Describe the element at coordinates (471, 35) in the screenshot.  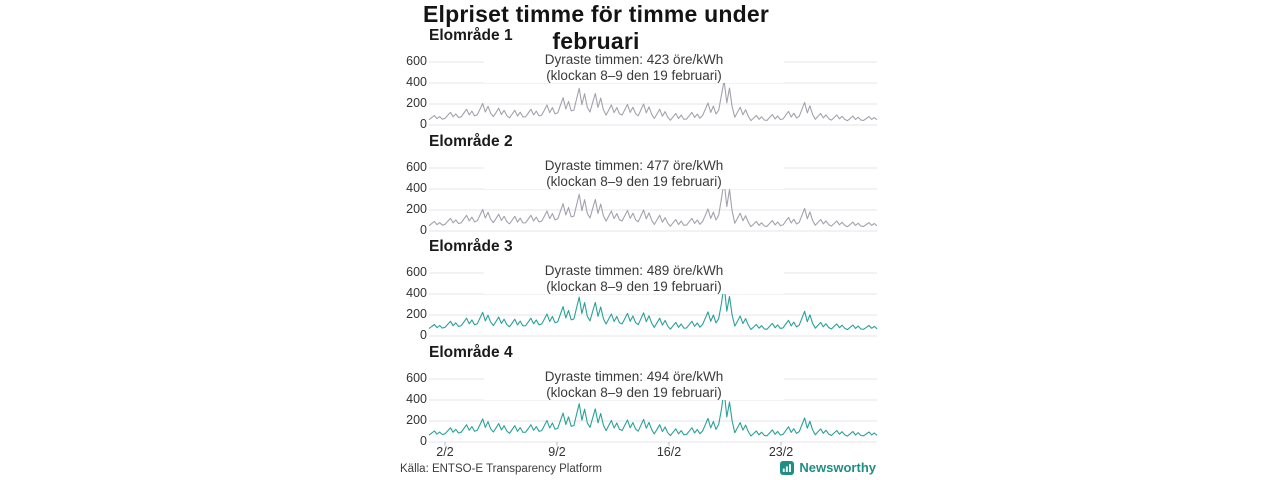
I see `panel-title: Elområde 1` at that location.